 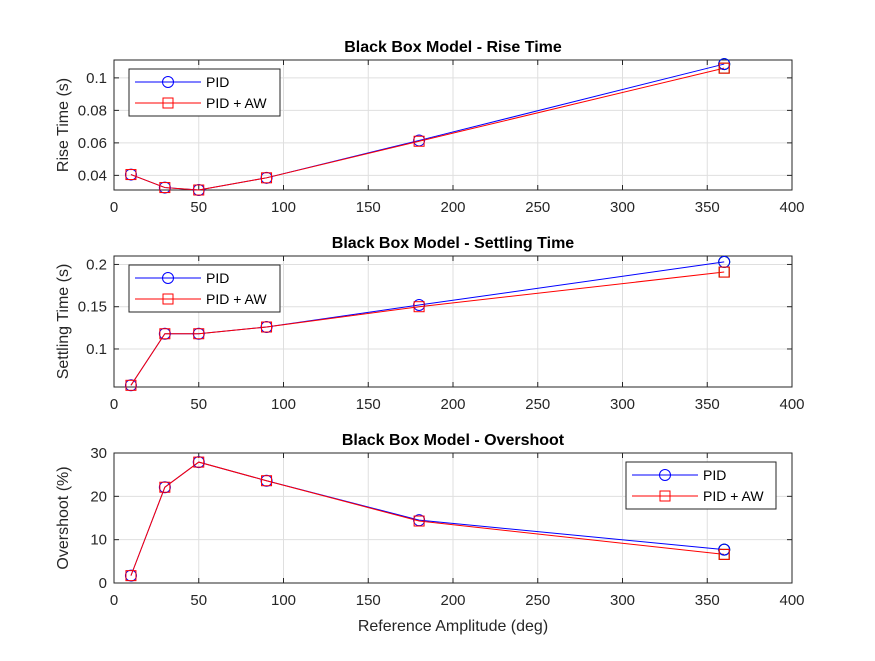 I want to click on chart-title: Black Box Model - Overshoot, so click(x=453, y=440).